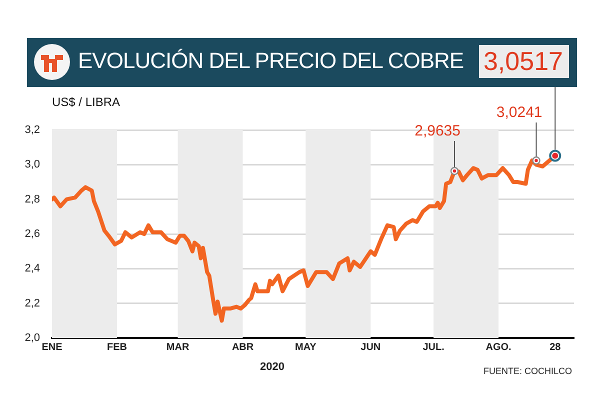 Image resolution: width=600 pixels, height=400 pixels. Describe the element at coordinates (243, 347) in the screenshot. I see `x-tick-label: ABR` at that location.